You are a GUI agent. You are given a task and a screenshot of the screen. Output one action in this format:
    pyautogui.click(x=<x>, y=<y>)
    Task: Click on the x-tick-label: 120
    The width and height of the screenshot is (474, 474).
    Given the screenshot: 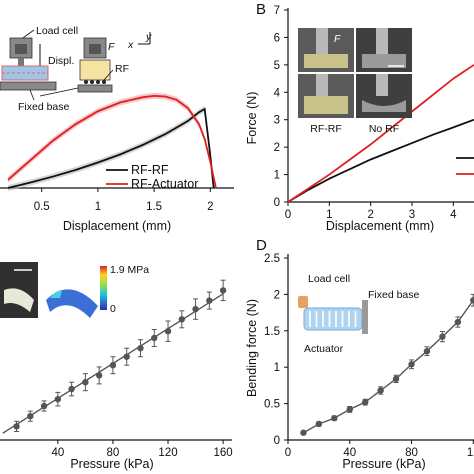 What is the action you would take?
    pyautogui.click(x=167, y=453)
    